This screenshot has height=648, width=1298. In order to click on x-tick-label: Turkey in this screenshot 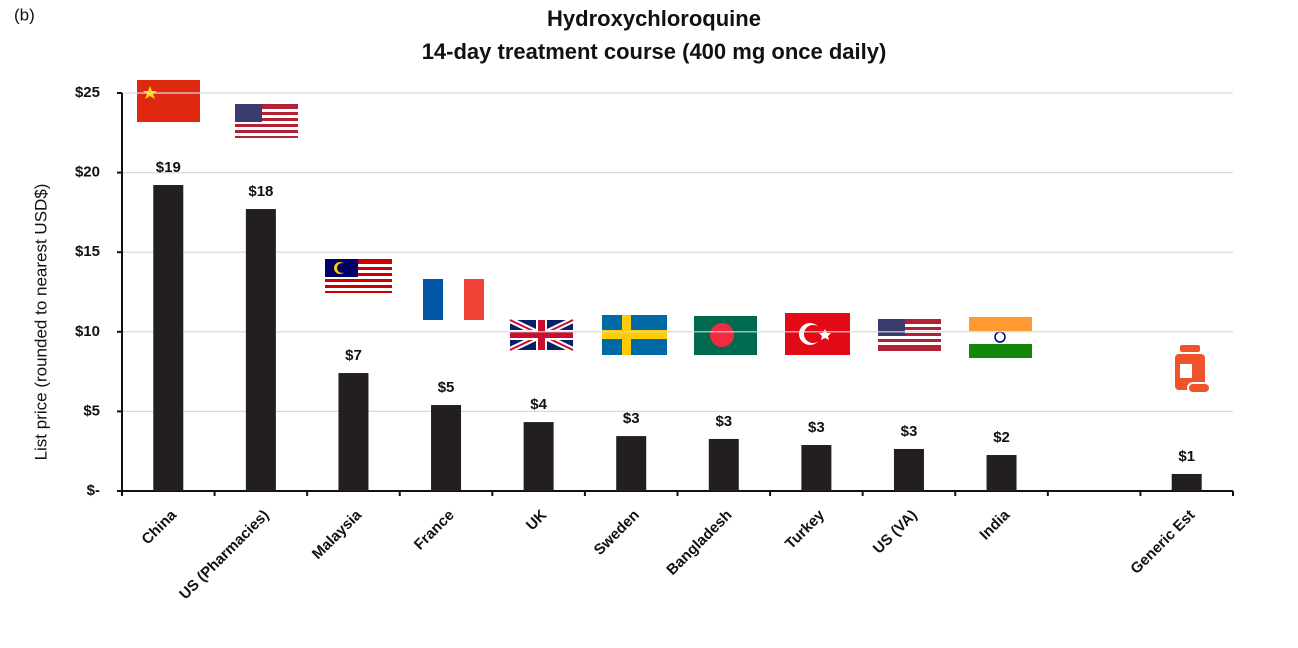, I will do `click(805, 529)`.